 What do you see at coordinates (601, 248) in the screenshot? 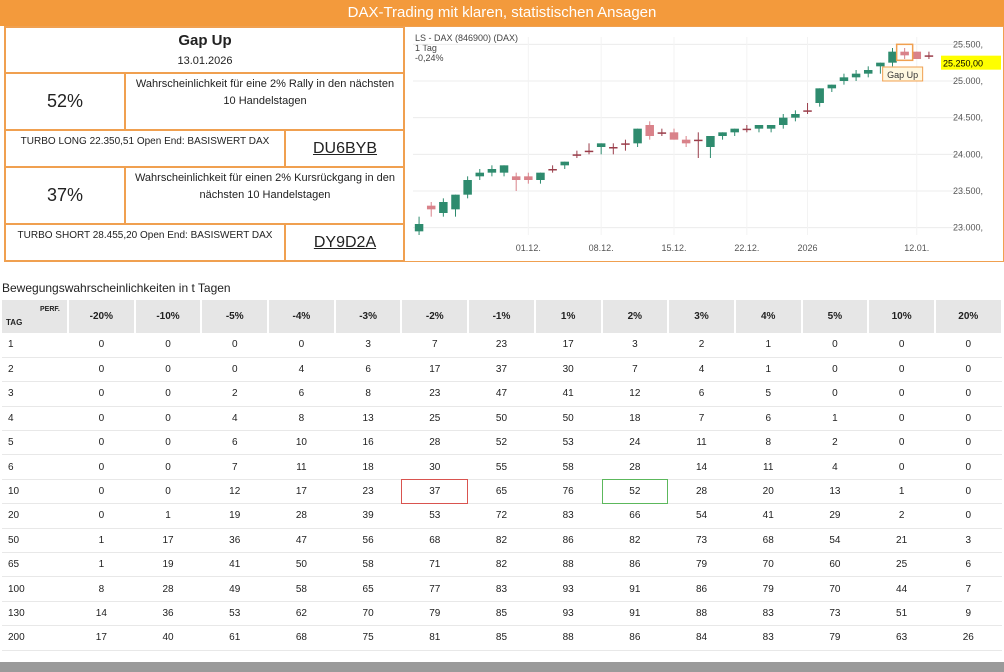
I see `x-tick-label: 08.12.` at bounding box center [601, 248].